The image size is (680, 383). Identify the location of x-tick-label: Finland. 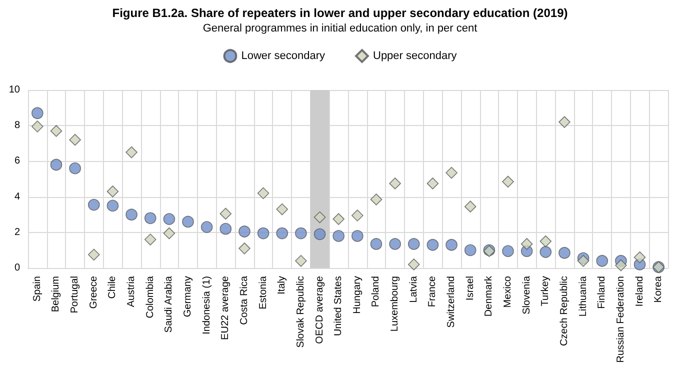
(602, 292).